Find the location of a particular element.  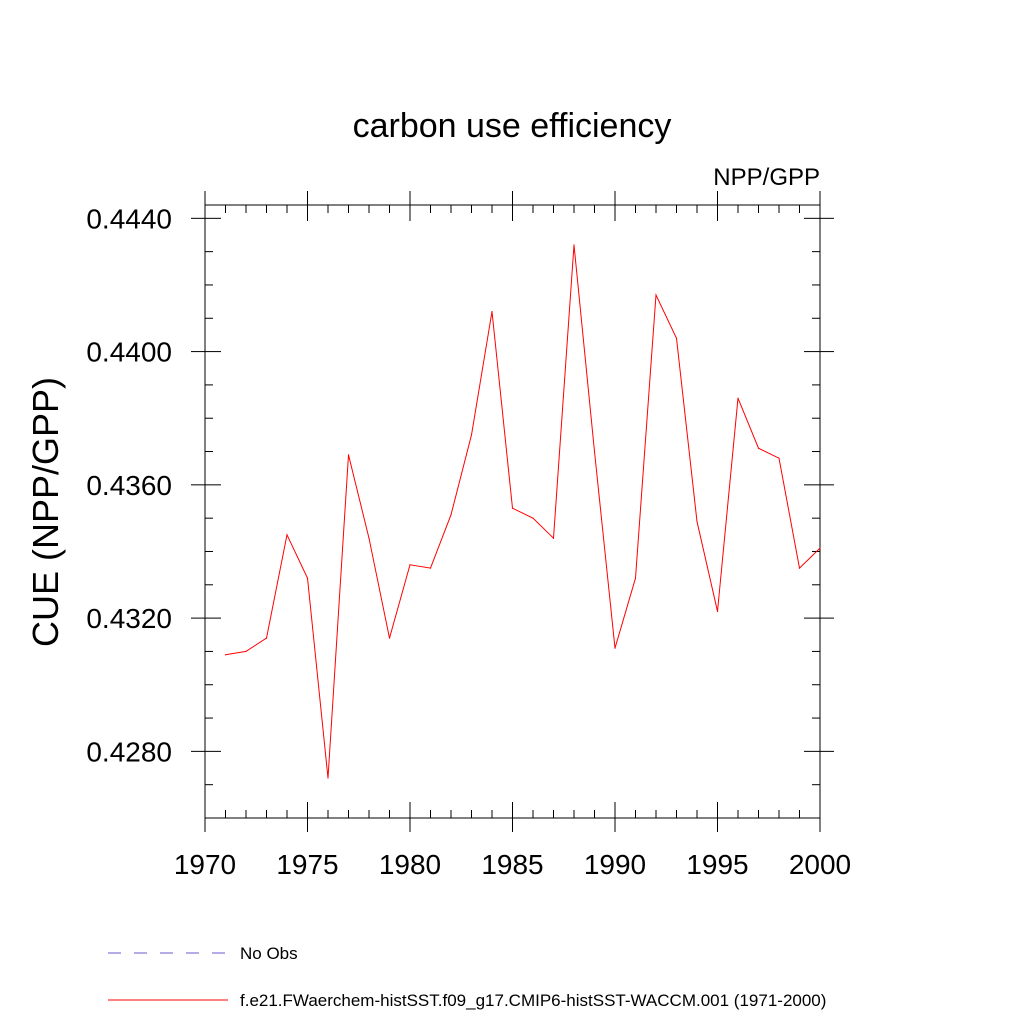

y-tick-label: 0.4440 is located at coordinates (129, 218).